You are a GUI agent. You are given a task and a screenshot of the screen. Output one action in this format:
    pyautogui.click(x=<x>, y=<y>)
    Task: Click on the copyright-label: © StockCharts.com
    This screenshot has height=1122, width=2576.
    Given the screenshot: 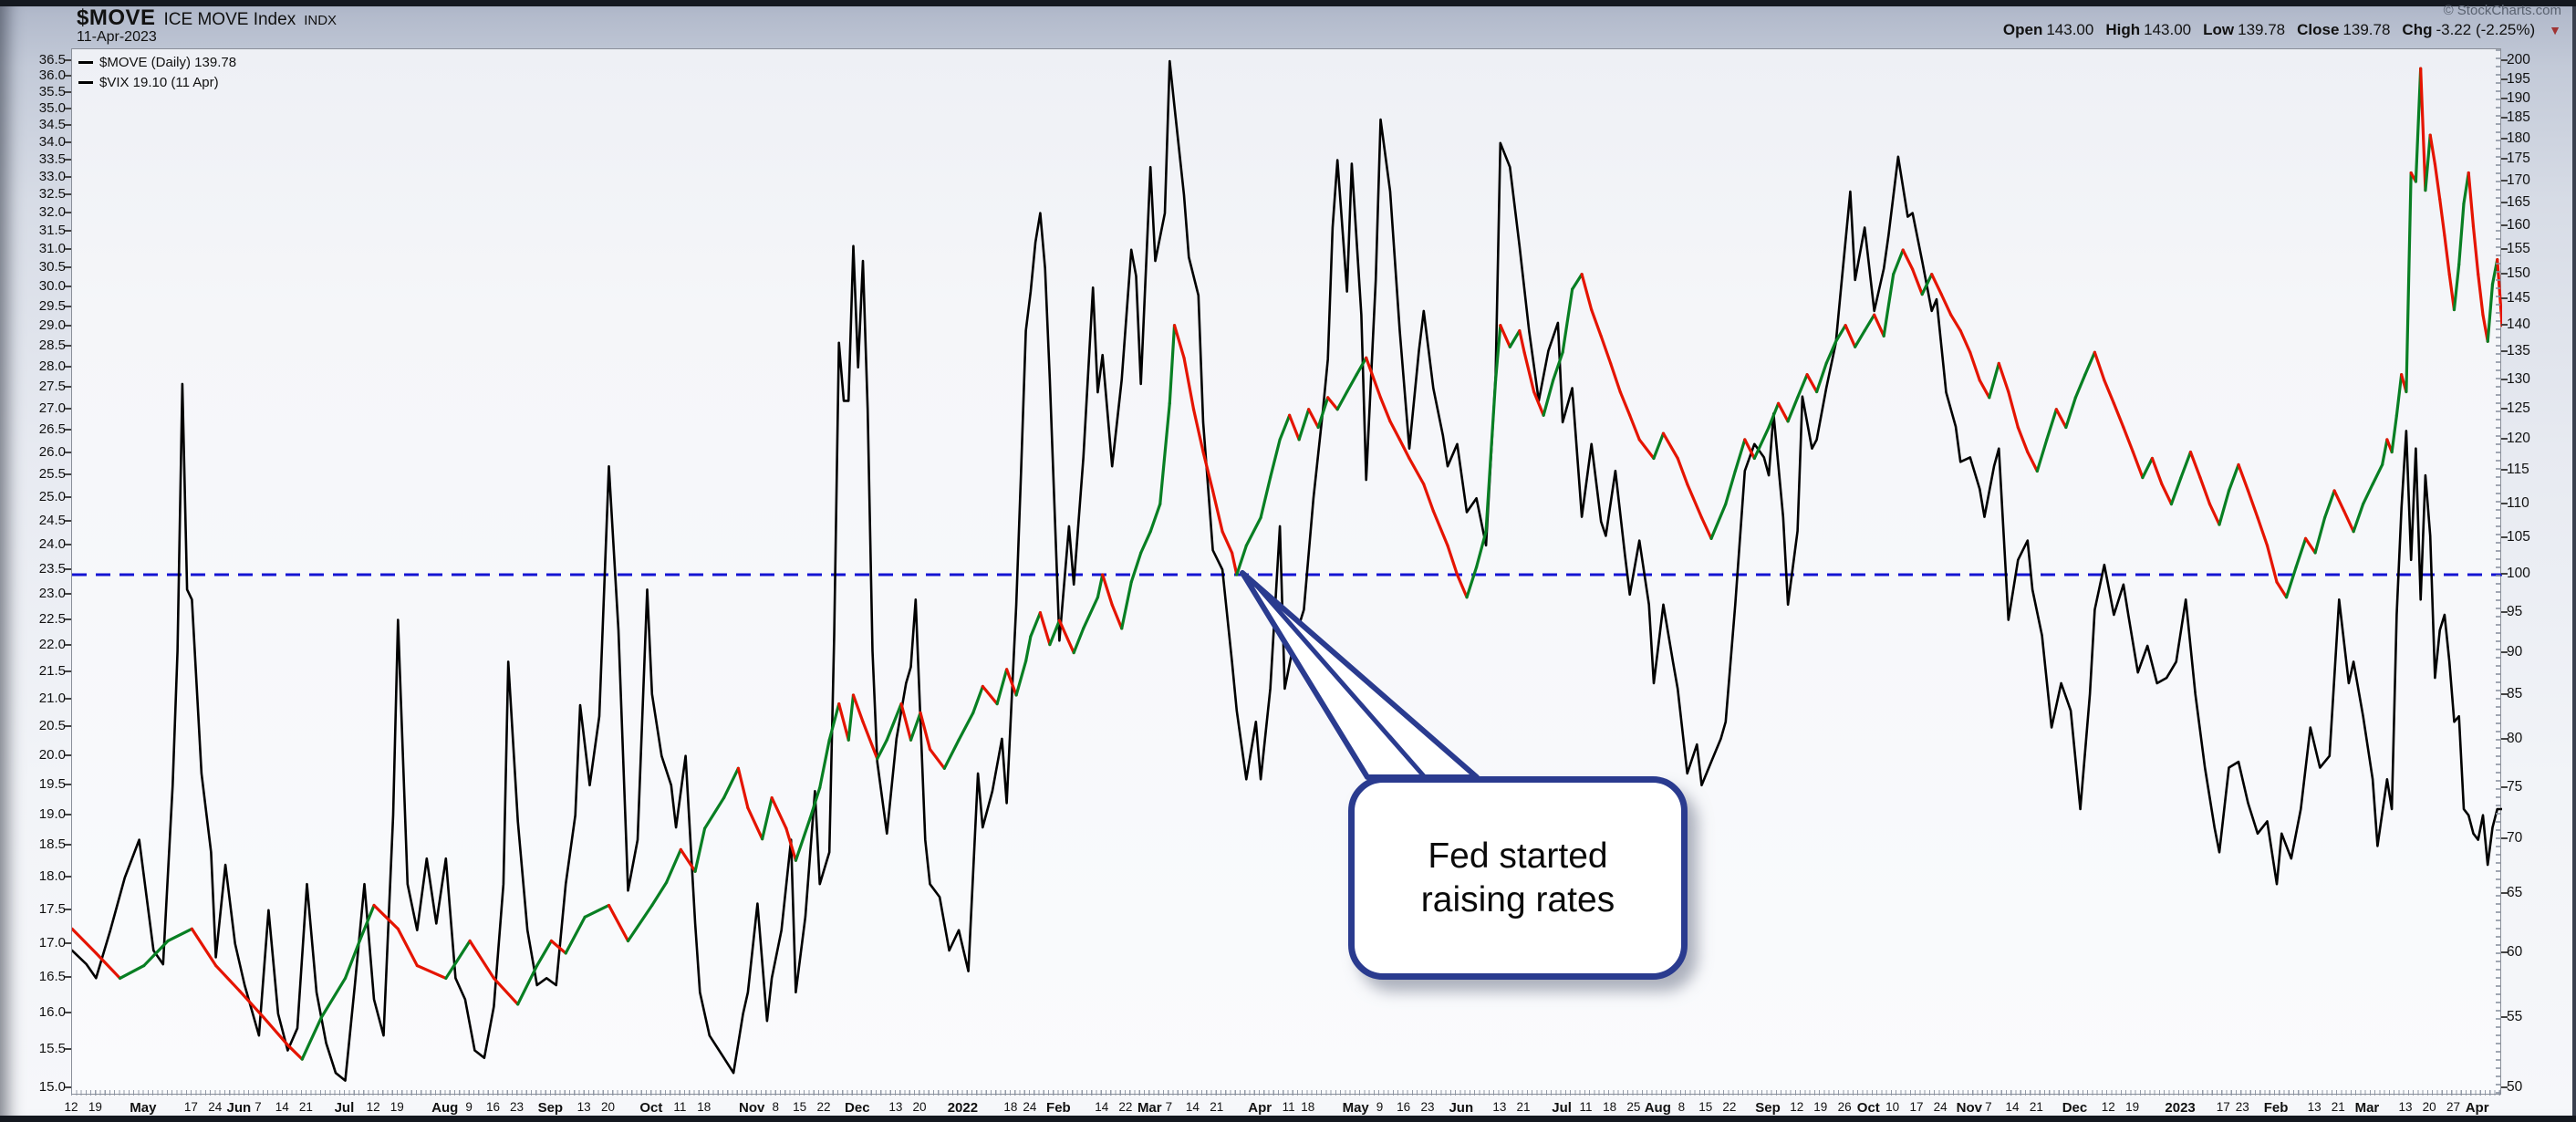 What is the action you would take?
    pyautogui.click(x=2502, y=10)
    